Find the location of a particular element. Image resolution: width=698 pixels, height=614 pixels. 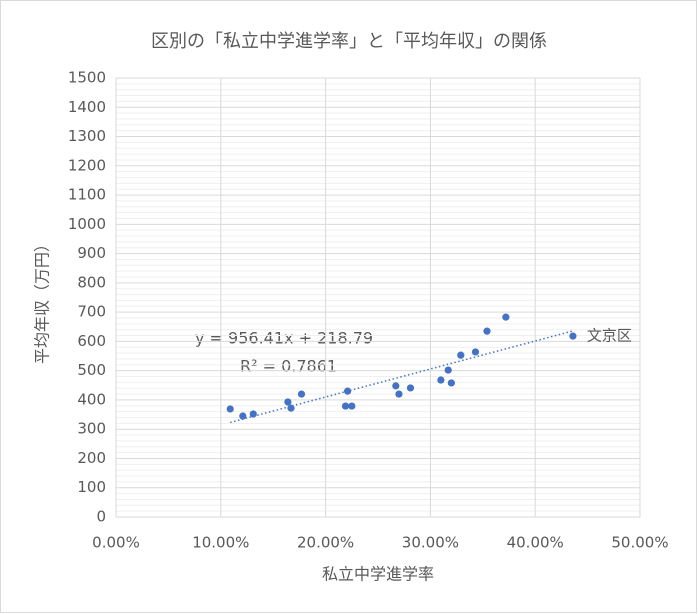

y-axis-title: 平均年収（万円） is located at coordinates (42, 300).